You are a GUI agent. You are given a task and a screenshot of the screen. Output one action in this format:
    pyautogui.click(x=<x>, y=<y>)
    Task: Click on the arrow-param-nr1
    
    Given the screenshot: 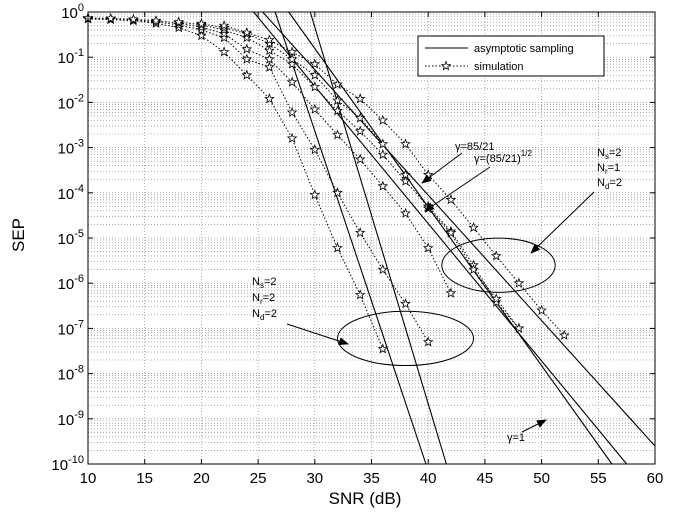 What is the action you would take?
    pyautogui.click(x=562, y=222)
    